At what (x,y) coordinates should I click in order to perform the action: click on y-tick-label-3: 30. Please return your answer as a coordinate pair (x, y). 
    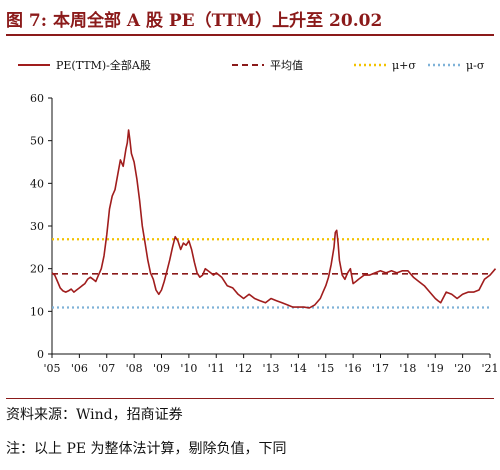
    Looking at the image, I should click on (37, 226).